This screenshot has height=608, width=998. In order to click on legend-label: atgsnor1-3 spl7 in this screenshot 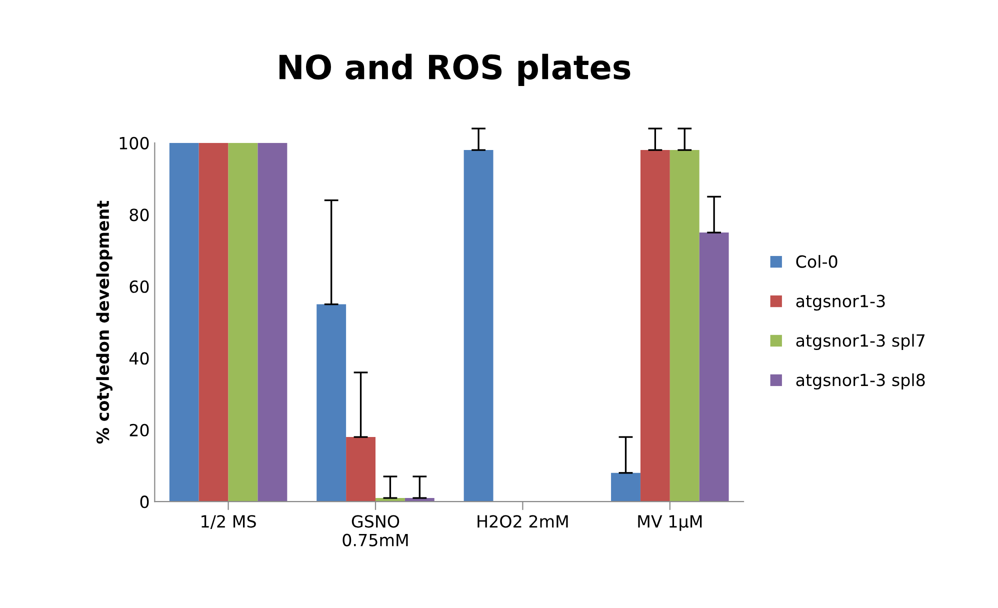, I will do `click(860, 342)`.